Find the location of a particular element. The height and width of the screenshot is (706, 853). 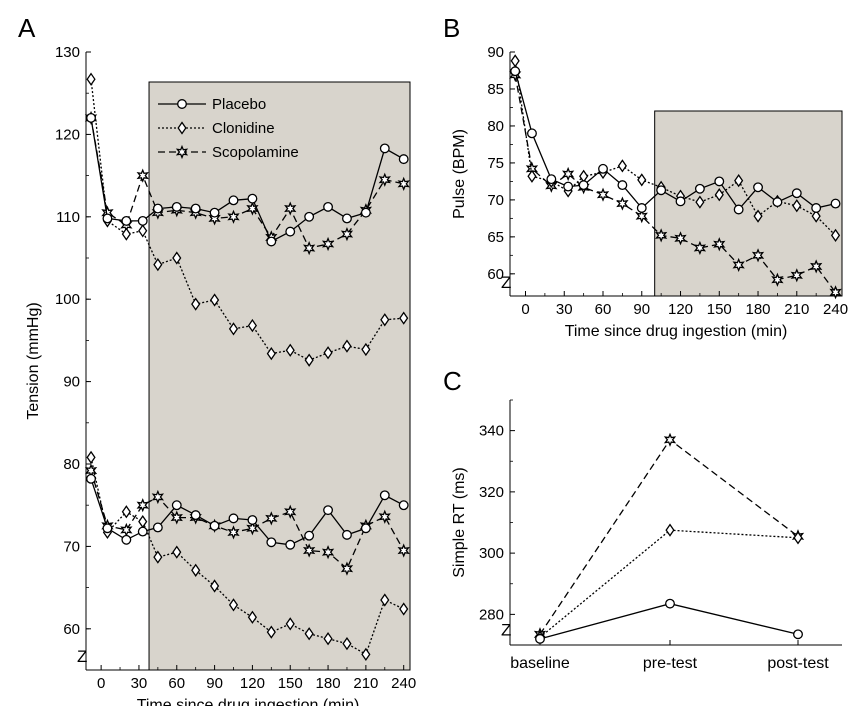

panel-a-x-tick-label: 120 is located at coordinates (252, 683).